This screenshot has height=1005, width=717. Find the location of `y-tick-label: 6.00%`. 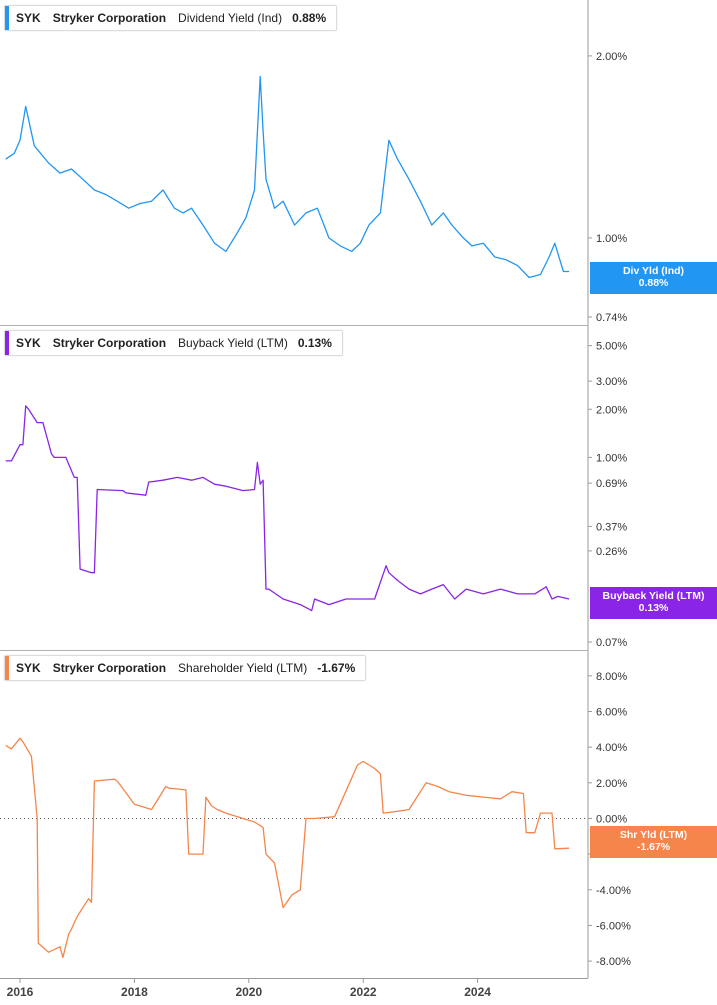

y-tick-label: 6.00% is located at coordinates (611, 712).